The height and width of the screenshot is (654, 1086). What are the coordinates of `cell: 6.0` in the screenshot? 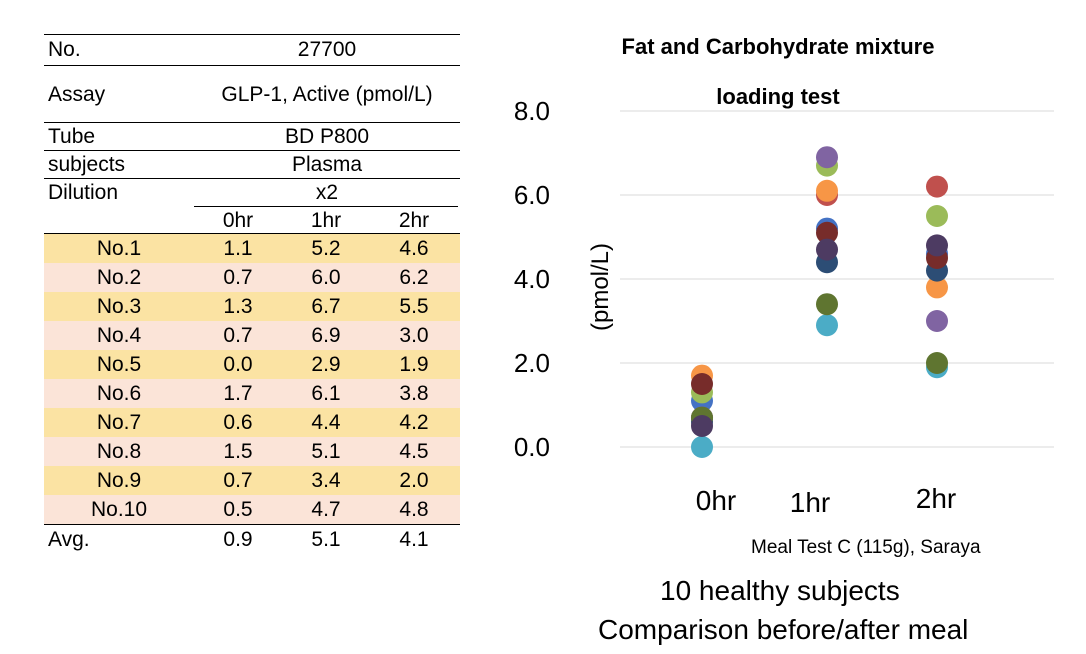 It's located at (326, 277).